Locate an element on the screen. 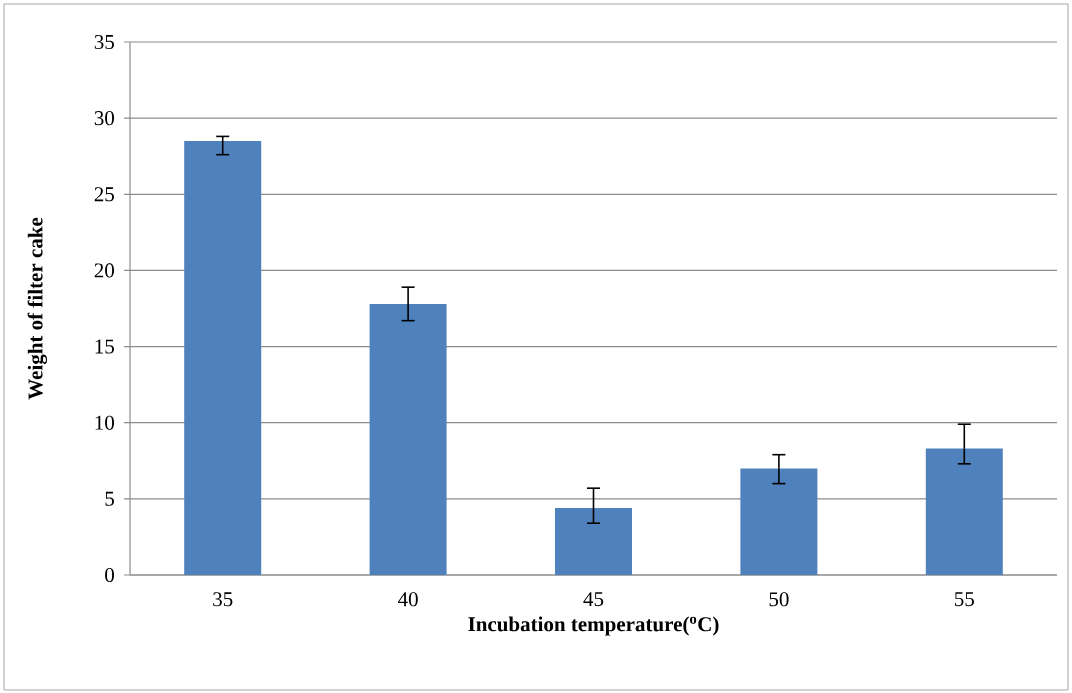 Image resolution: width=1072 pixels, height=693 pixels. y-tick-label: 25 is located at coordinates (104, 194).